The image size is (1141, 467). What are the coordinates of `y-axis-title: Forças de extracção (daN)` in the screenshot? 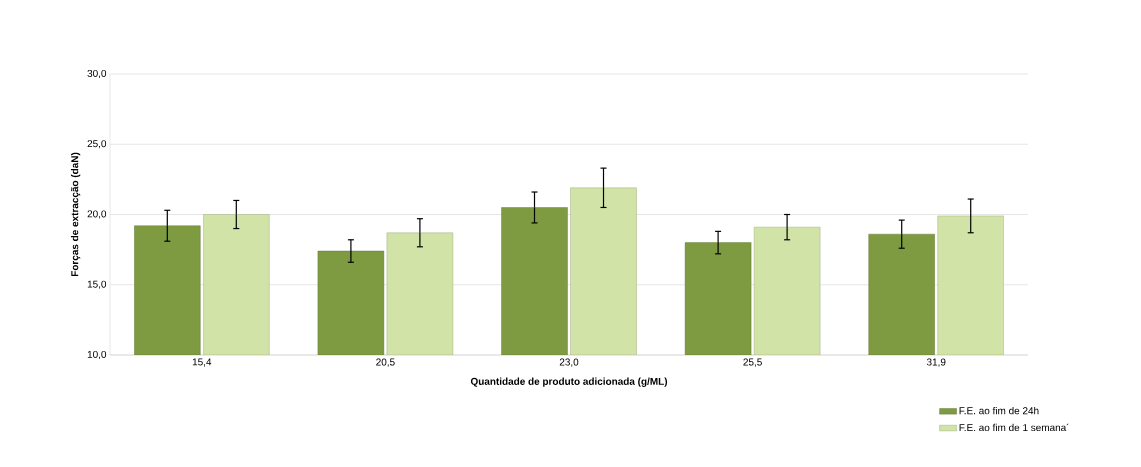 It's located at (75, 214).